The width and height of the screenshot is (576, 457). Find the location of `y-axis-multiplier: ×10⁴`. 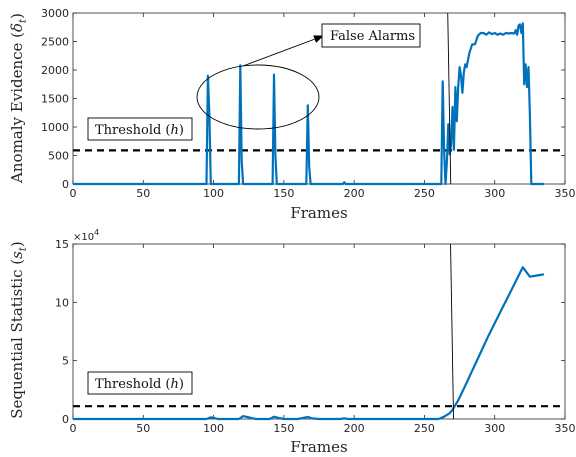

y-axis-multiplier: ×10⁴ is located at coordinates (86, 235).